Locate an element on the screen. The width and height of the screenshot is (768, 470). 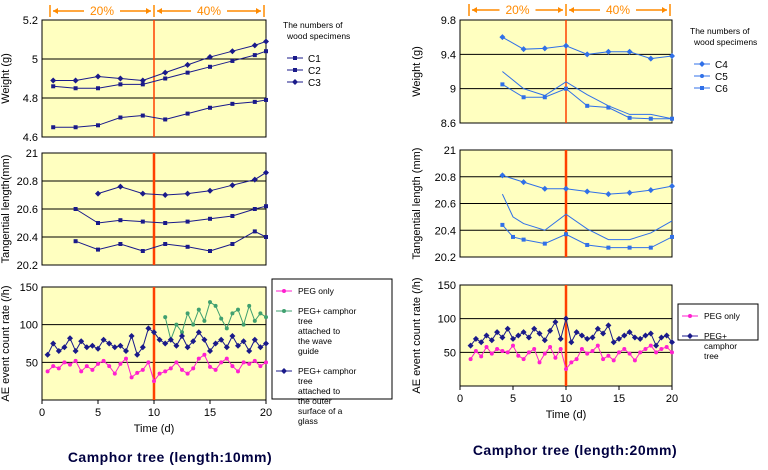
right-tangential-series-line-c6 is located at coordinates (587, 236).